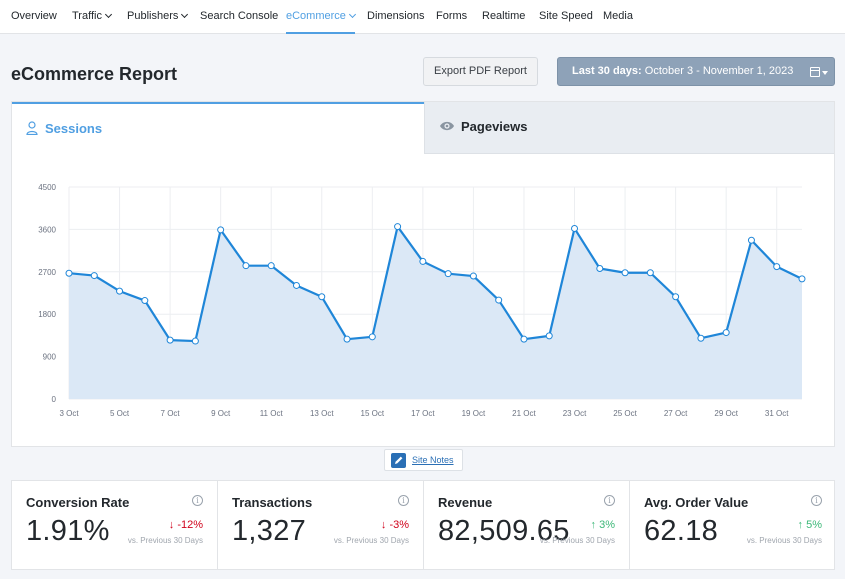 This screenshot has width=845, height=579. What do you see at coordinates (74, 128) in the screenshot?
I see `tab-sessions-label: Sessions` at bounding box center [74, 128].